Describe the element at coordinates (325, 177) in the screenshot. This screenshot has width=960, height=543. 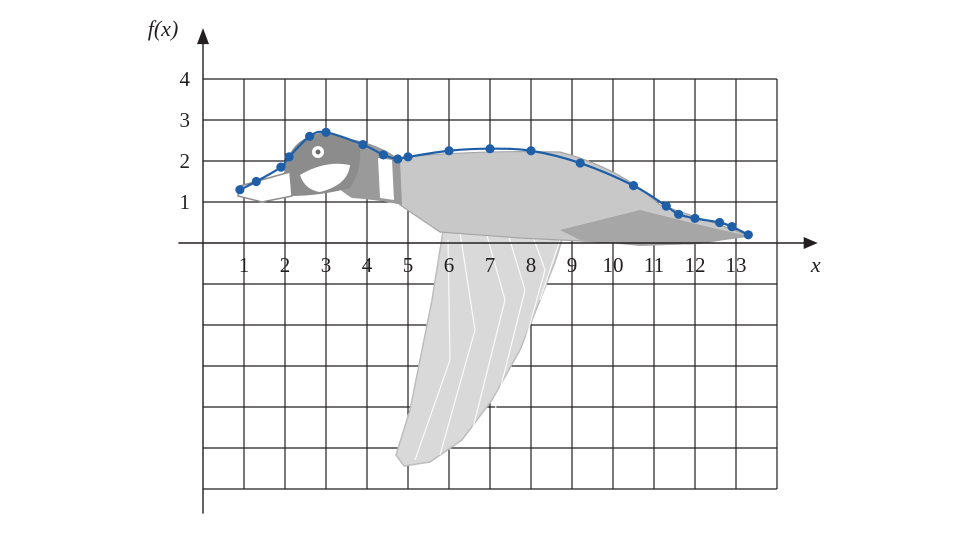
I see `goose-cheek` at that location.